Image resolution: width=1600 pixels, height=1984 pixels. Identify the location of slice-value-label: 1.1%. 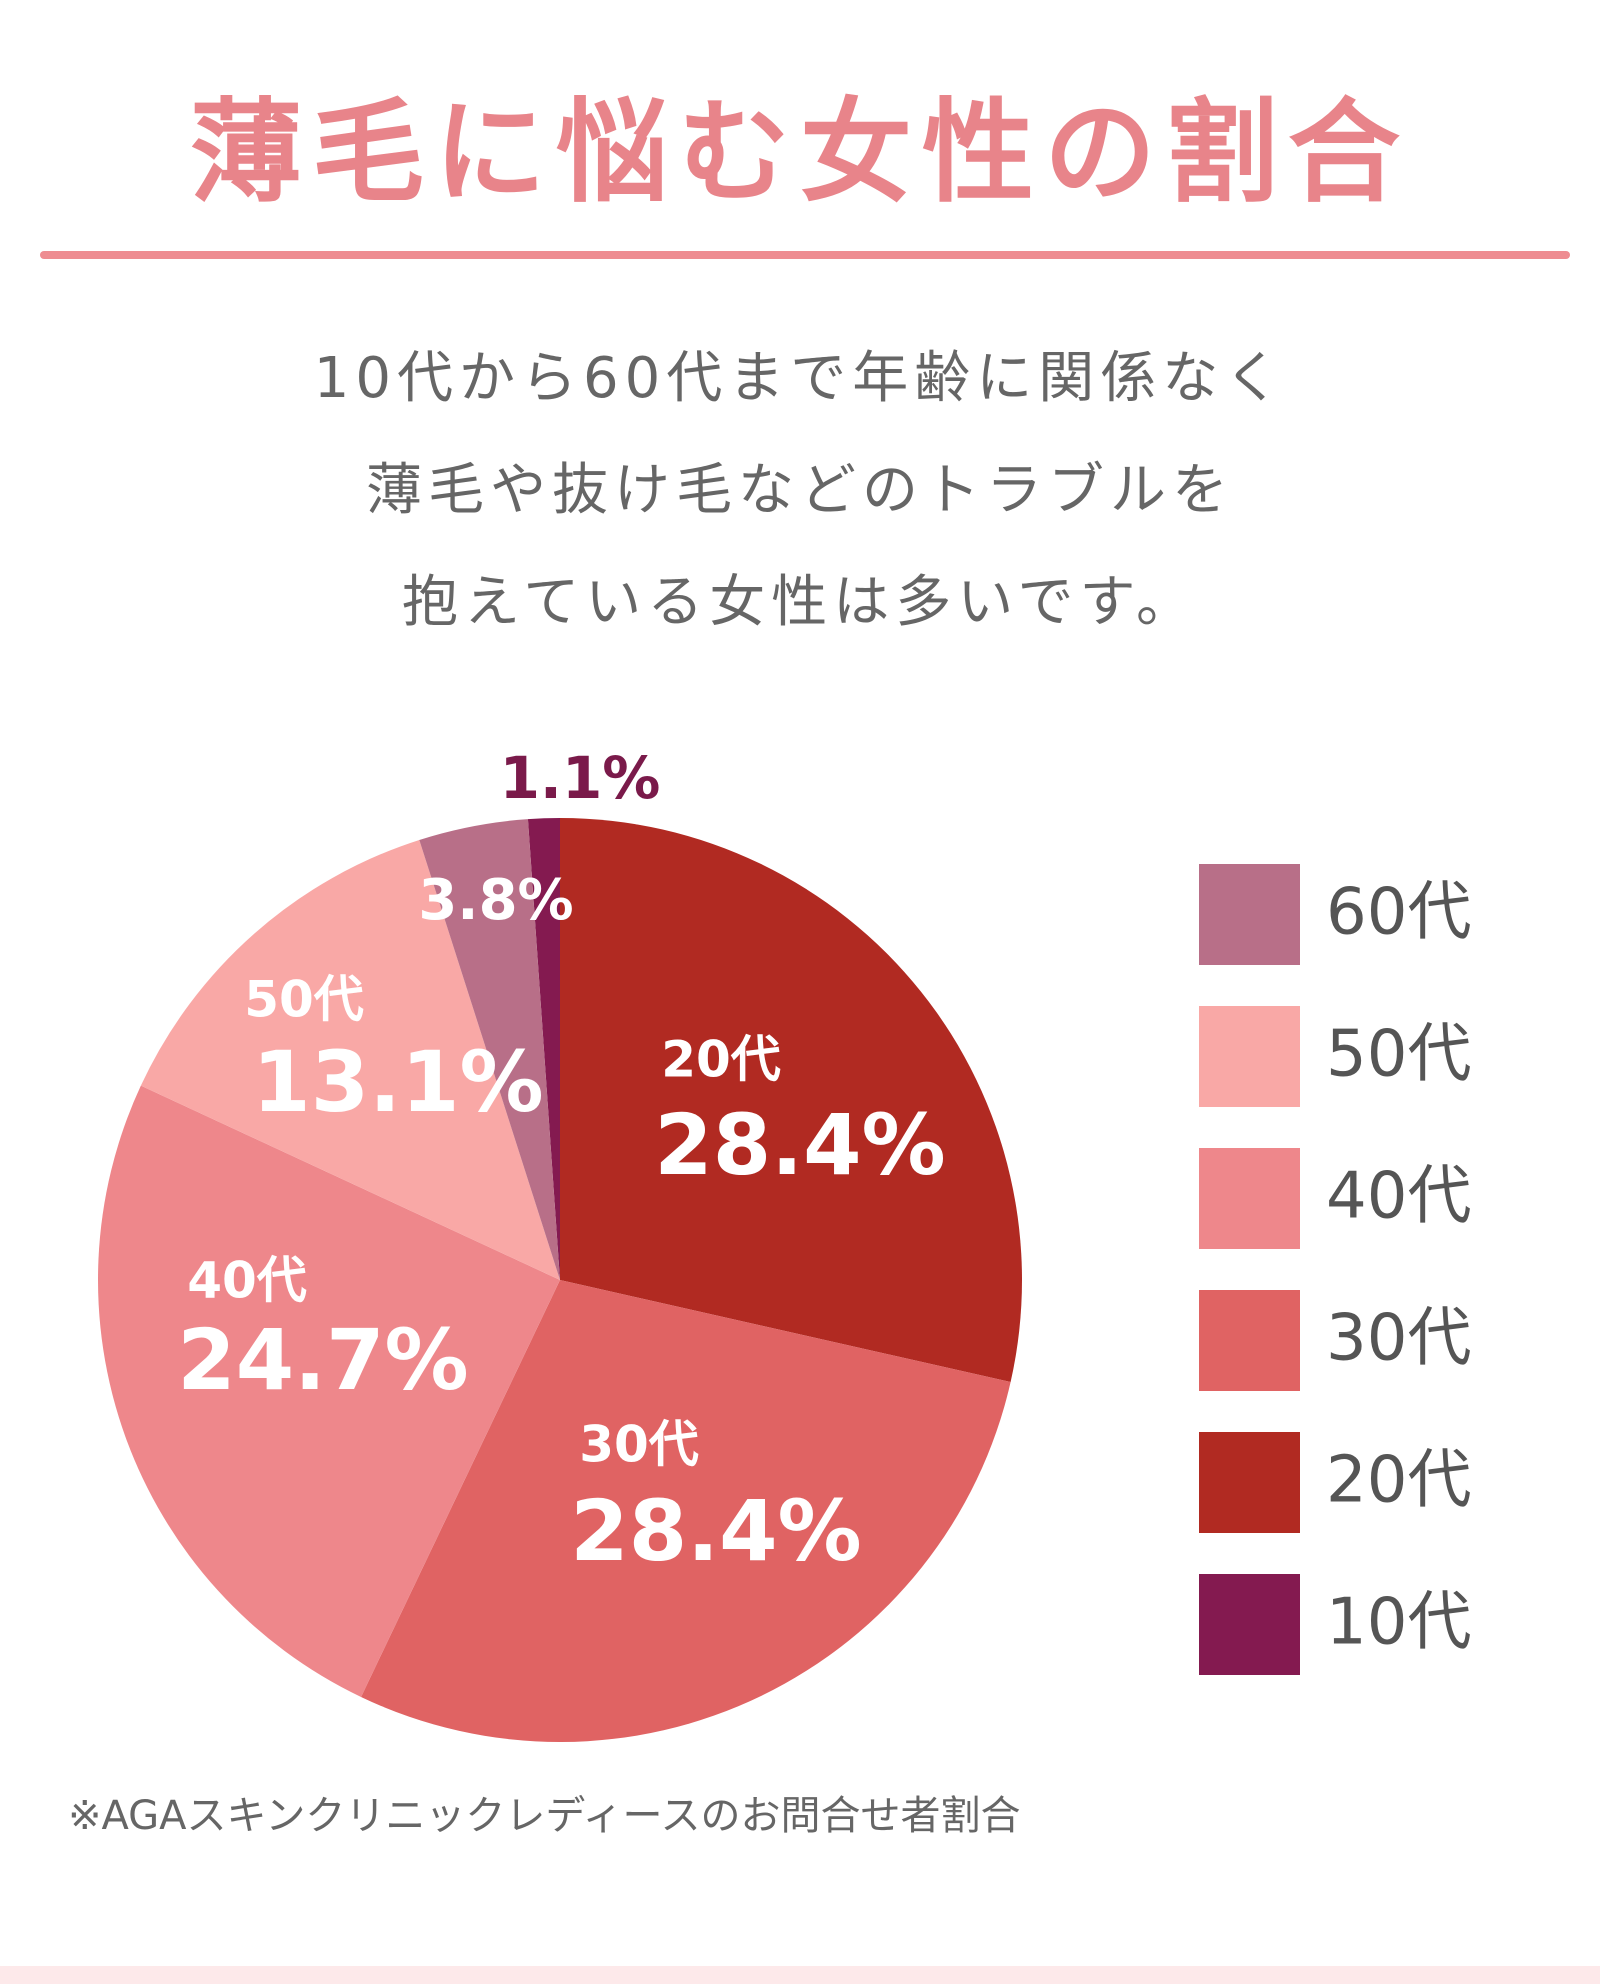
(580, 778).